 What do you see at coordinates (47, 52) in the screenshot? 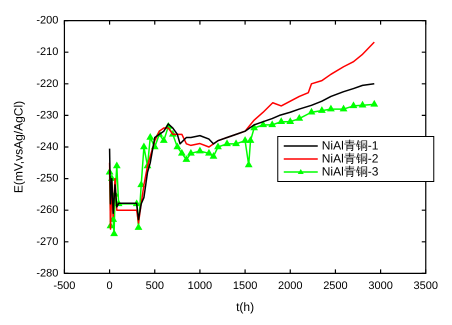
I see `y-tick-label: -210` at bounding box center [47, 52].